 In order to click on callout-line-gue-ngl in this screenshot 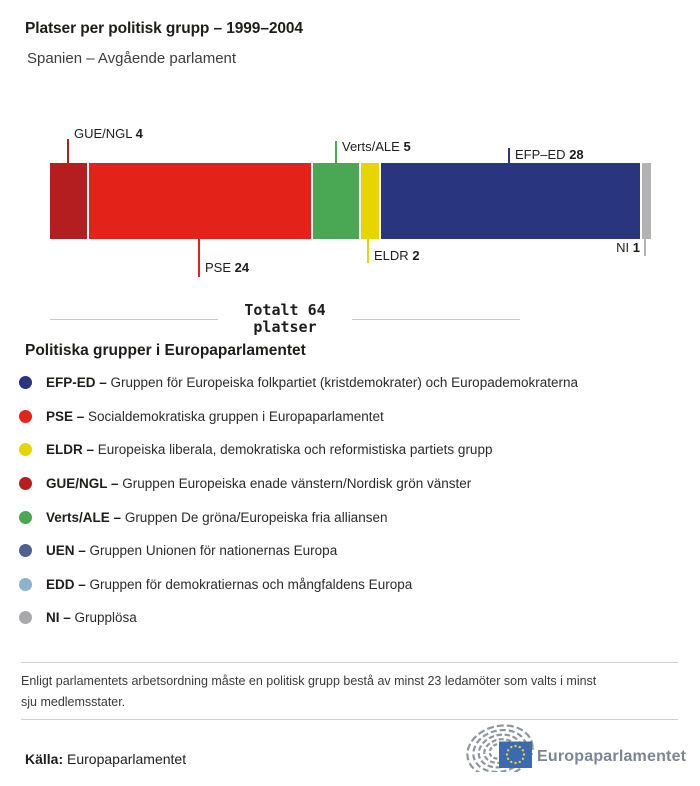, I will do `click(68, 151)`.